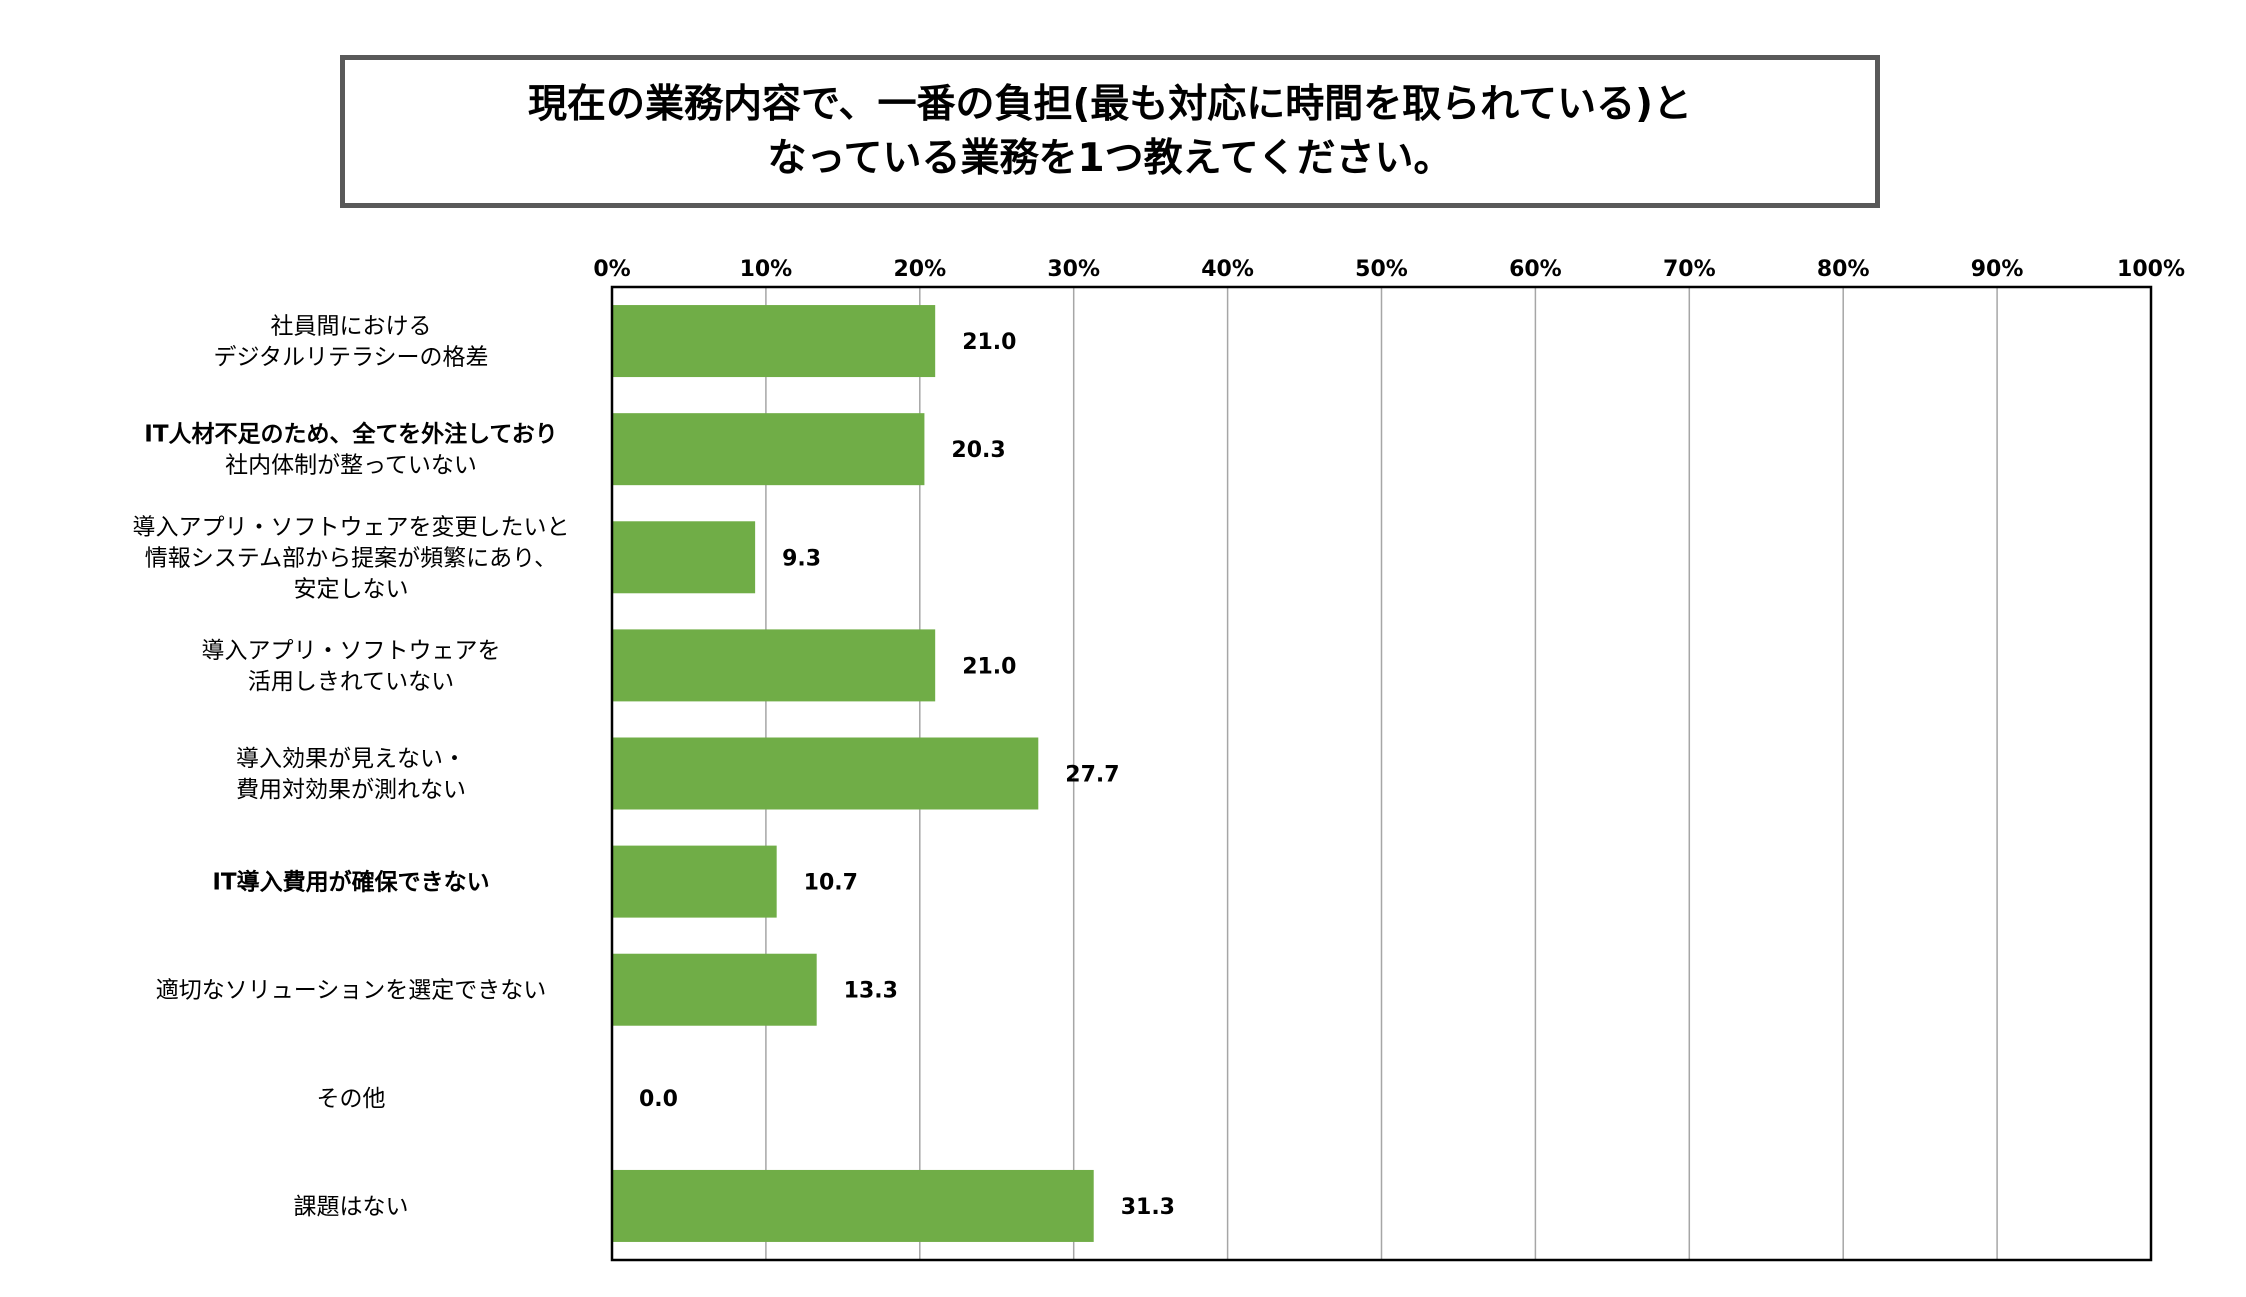 This screenshot has height=1297, width=2246. Describe the element at coordinates (351, 790) in the screenshot. I see `category-label: 費用対効果が測れない` at that location.